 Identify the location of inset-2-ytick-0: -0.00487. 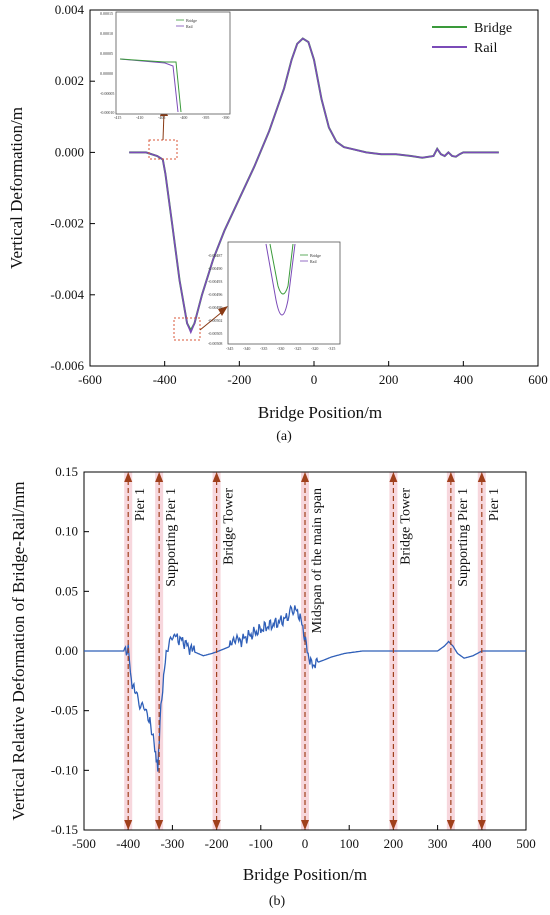
(215, 255).